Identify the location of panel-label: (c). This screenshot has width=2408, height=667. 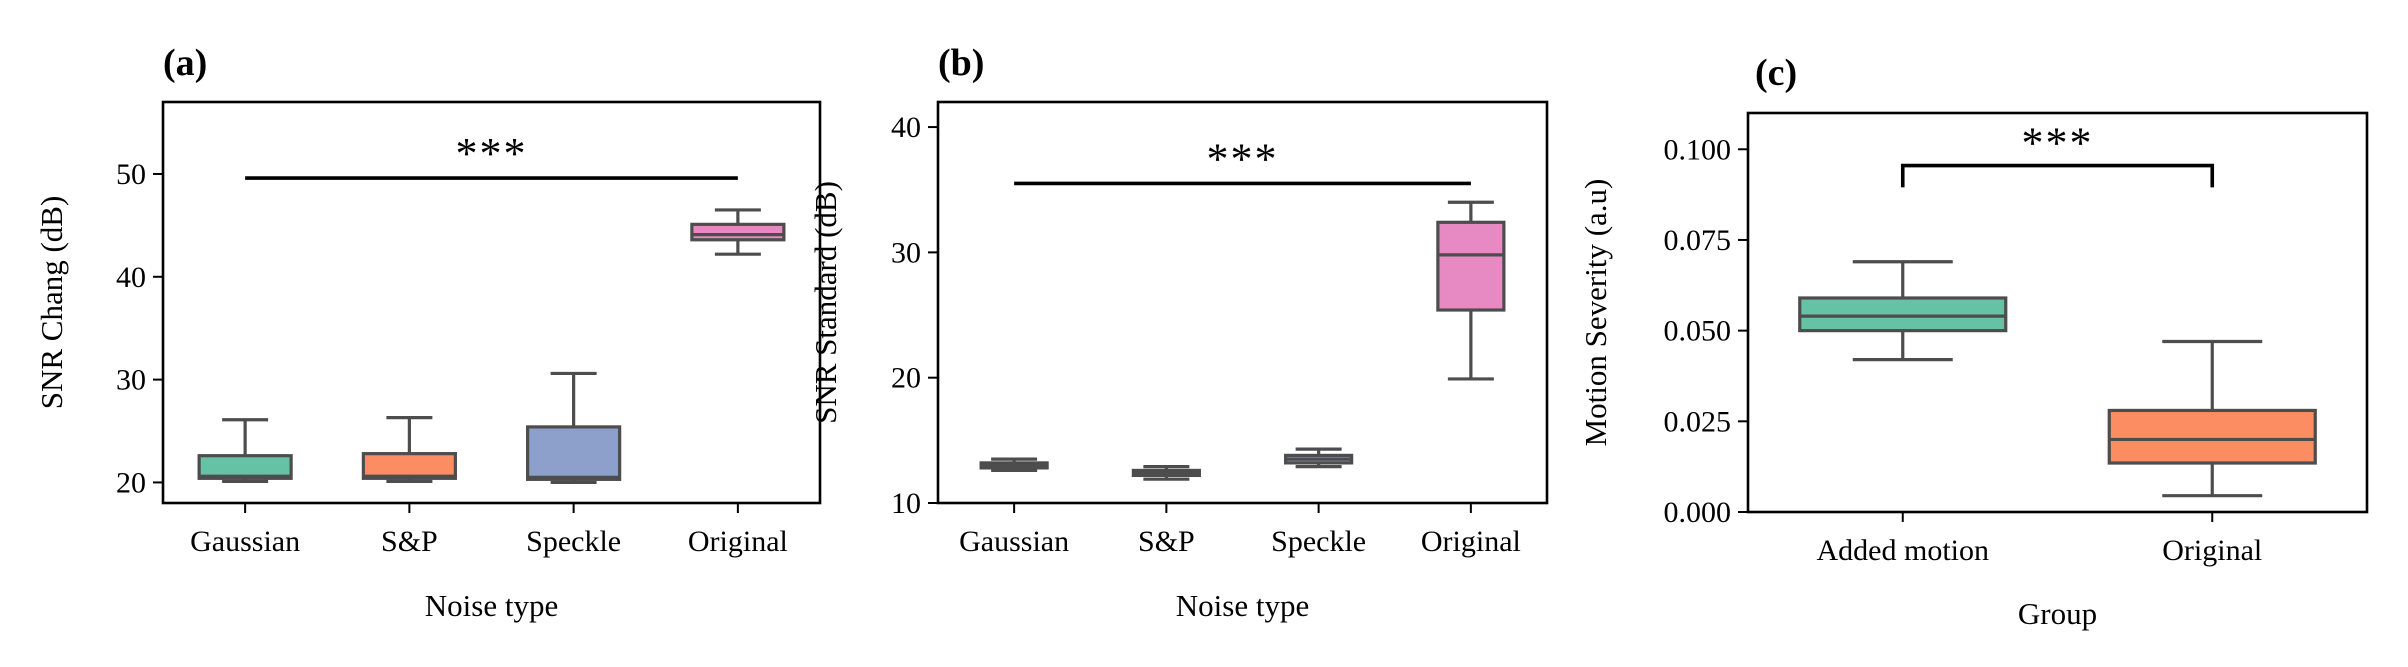
(1776, 73).